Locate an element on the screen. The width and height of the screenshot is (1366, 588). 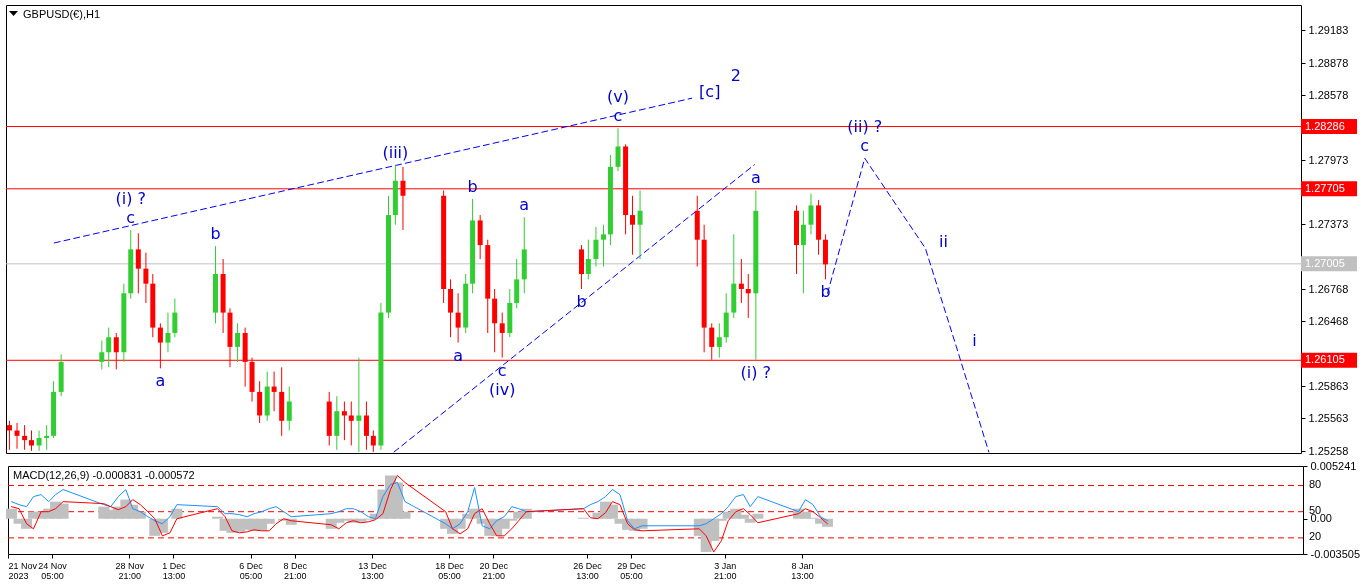
annotation: ii is located at coordinates (943, 242).